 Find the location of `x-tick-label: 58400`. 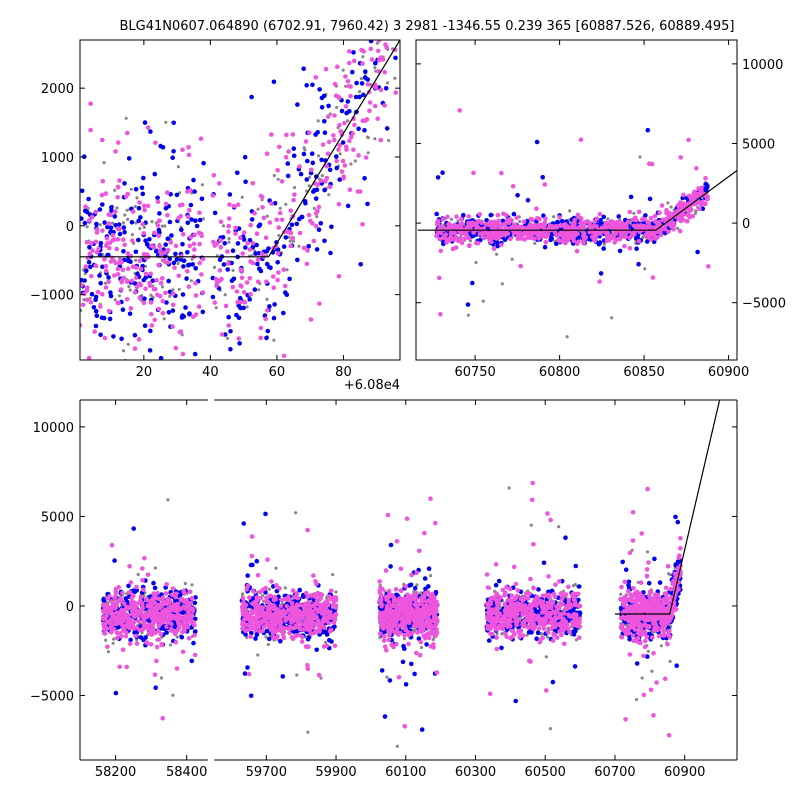

x-tick-label: 58400 is located at coordinates (186, 772).